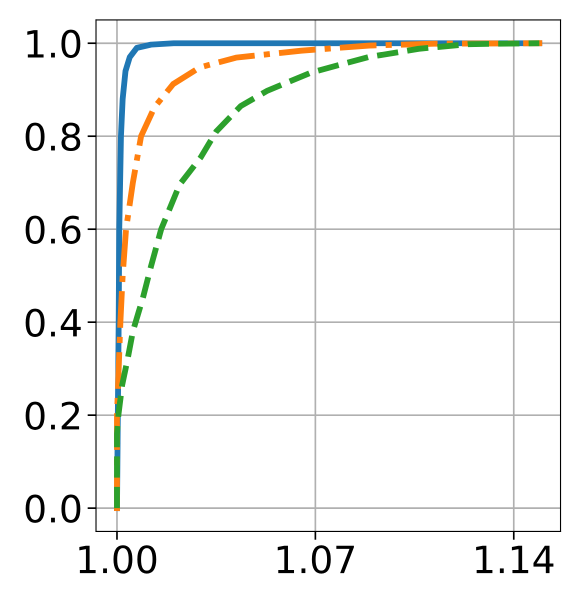 The height and width of the screenshot is (602, 584). What do you see at coordinates (53, 230) in the screenshot?
I see `y-tick-label: 0.6` at bounding box center [53, 230].